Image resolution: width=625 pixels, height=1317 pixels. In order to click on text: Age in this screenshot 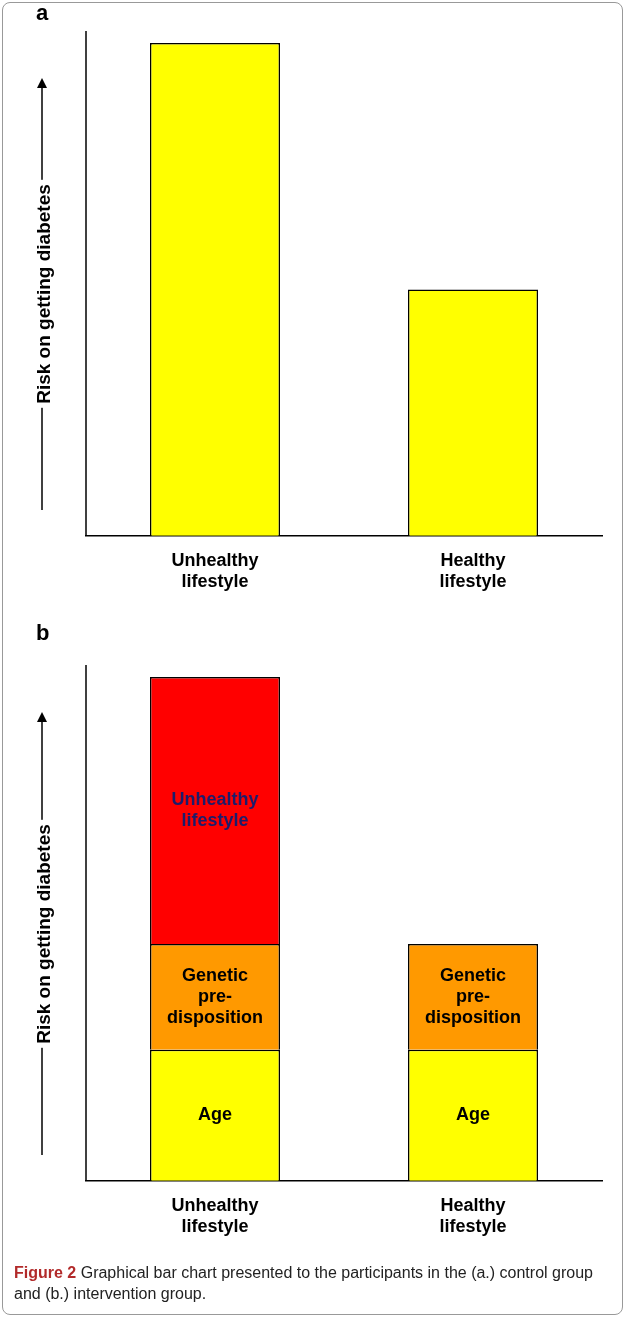, I will do `click(473, 1114)`.